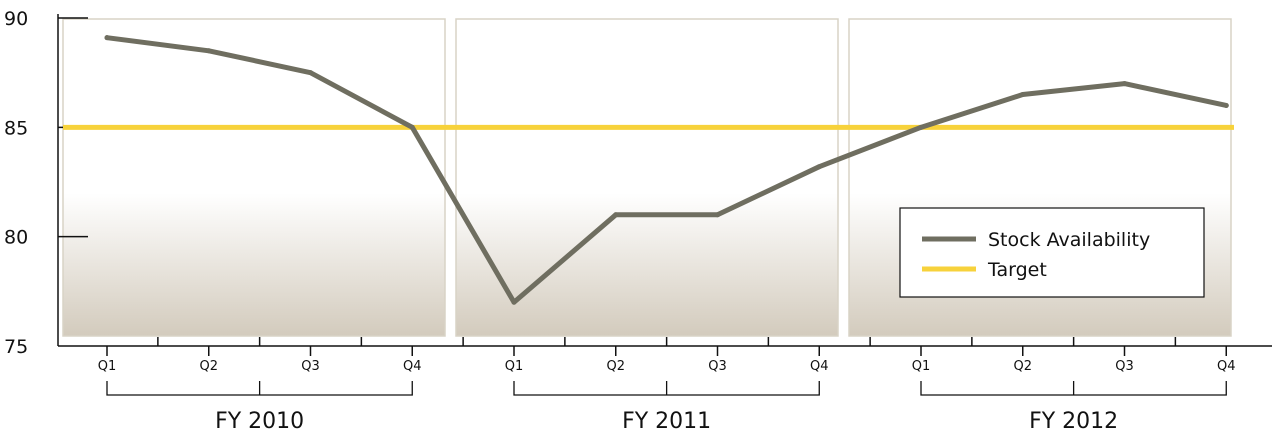 This screenshot has height=433, width=1275. What do you see at coordinates (16, 238) in the screenshot?
I see `y-tick-label: 80` at bounding box center [16, 238].